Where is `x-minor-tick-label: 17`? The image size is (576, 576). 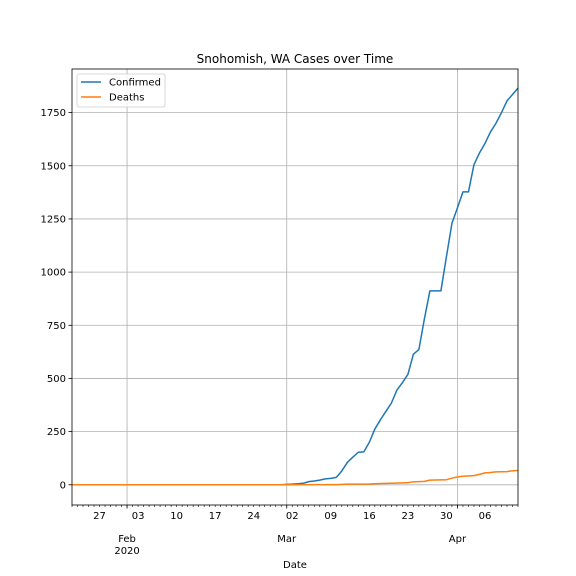 x-minor-tick-label: 17 is located at coordinates (215, 516).